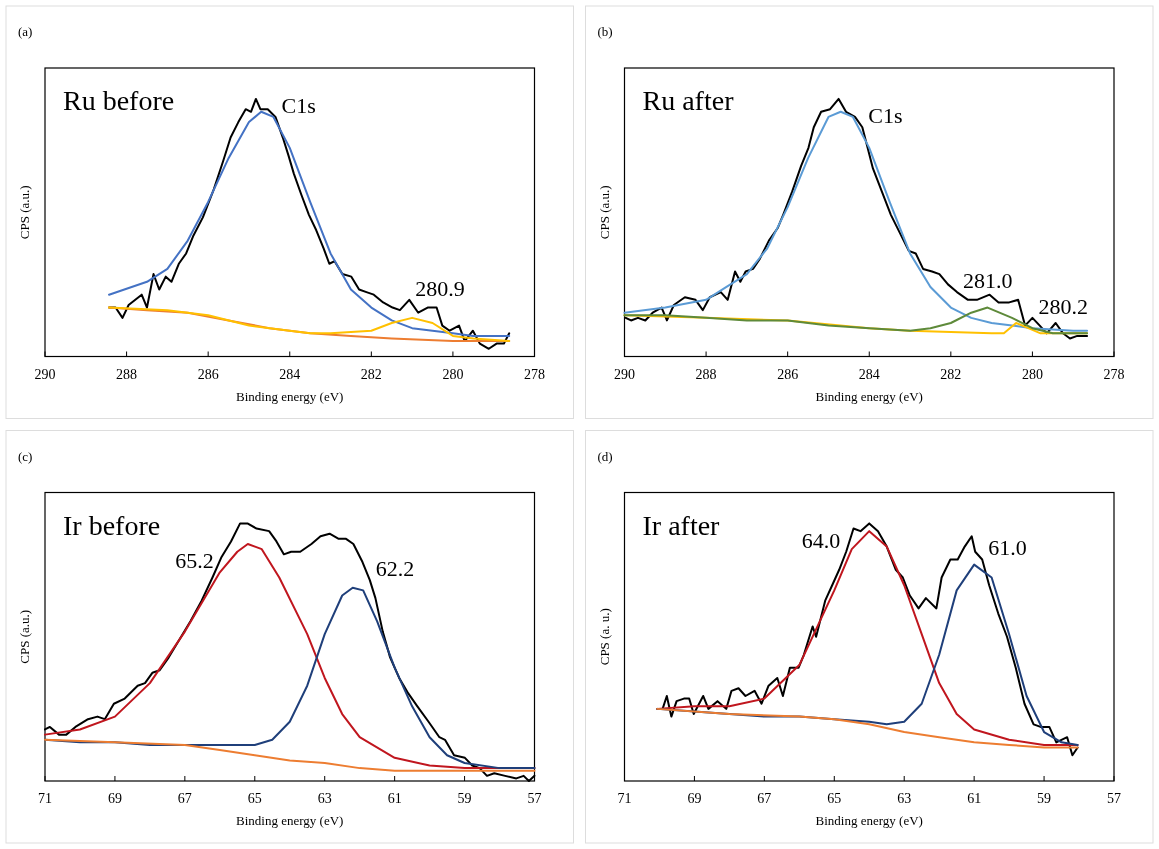 The image size is (1159, 849). I want to click on annotation: 61.0, so click(1007, 548).